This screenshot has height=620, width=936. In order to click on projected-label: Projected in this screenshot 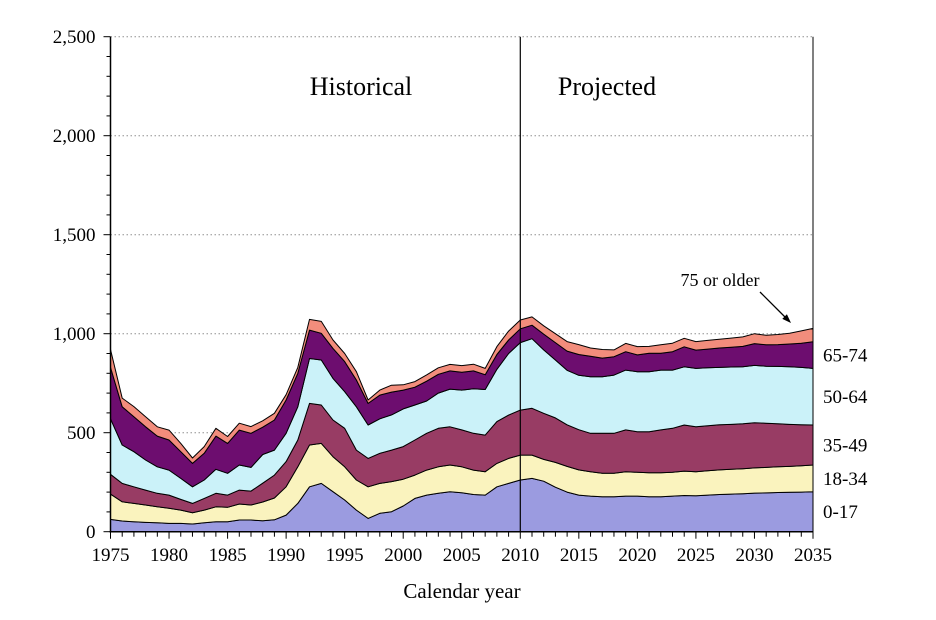, I will do `click(607, 86)`.